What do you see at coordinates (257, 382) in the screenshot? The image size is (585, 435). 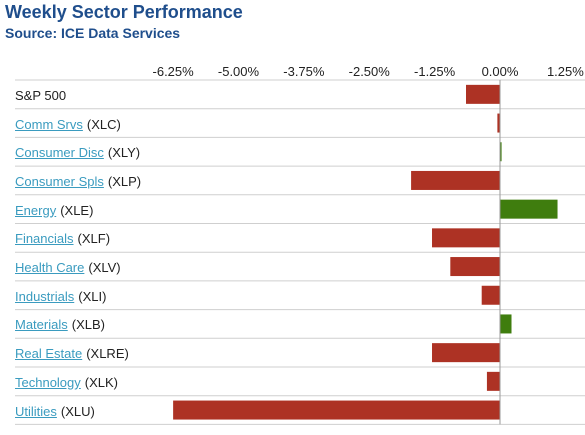 I see `category-row: Technology (XLK)` at bounding box center [257, 382].